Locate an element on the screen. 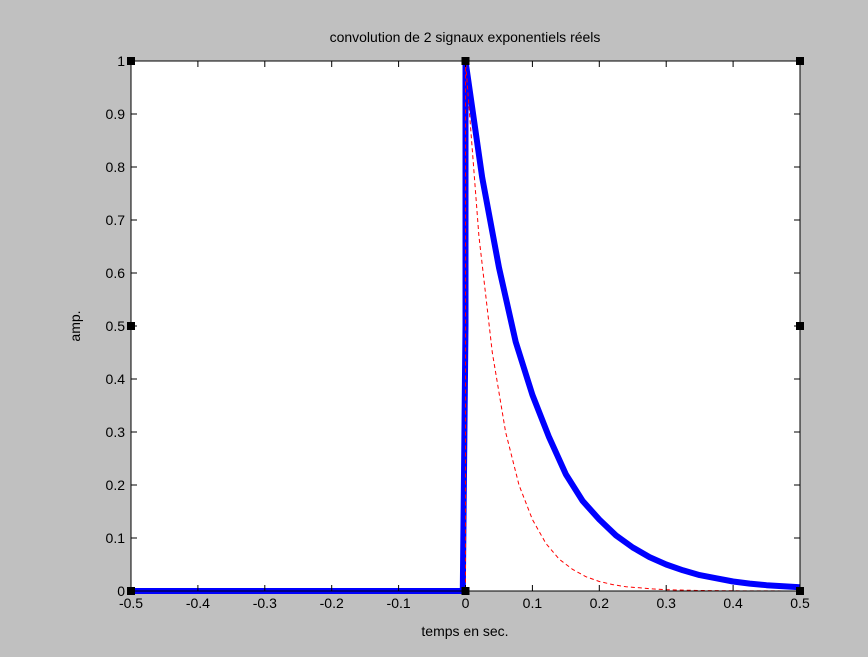 This screenshot has width=868, height=657. y-tick-label: 0.3 is located at coordinates (116, 432).